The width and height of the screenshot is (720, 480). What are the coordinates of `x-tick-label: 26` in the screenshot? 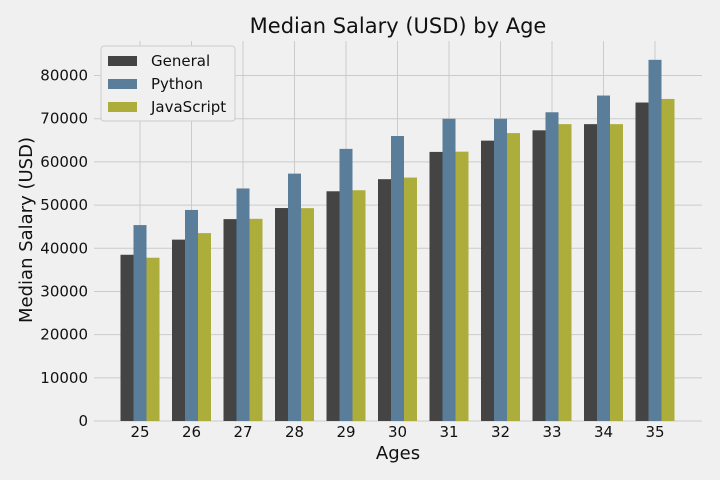 It's located at (191, 432).